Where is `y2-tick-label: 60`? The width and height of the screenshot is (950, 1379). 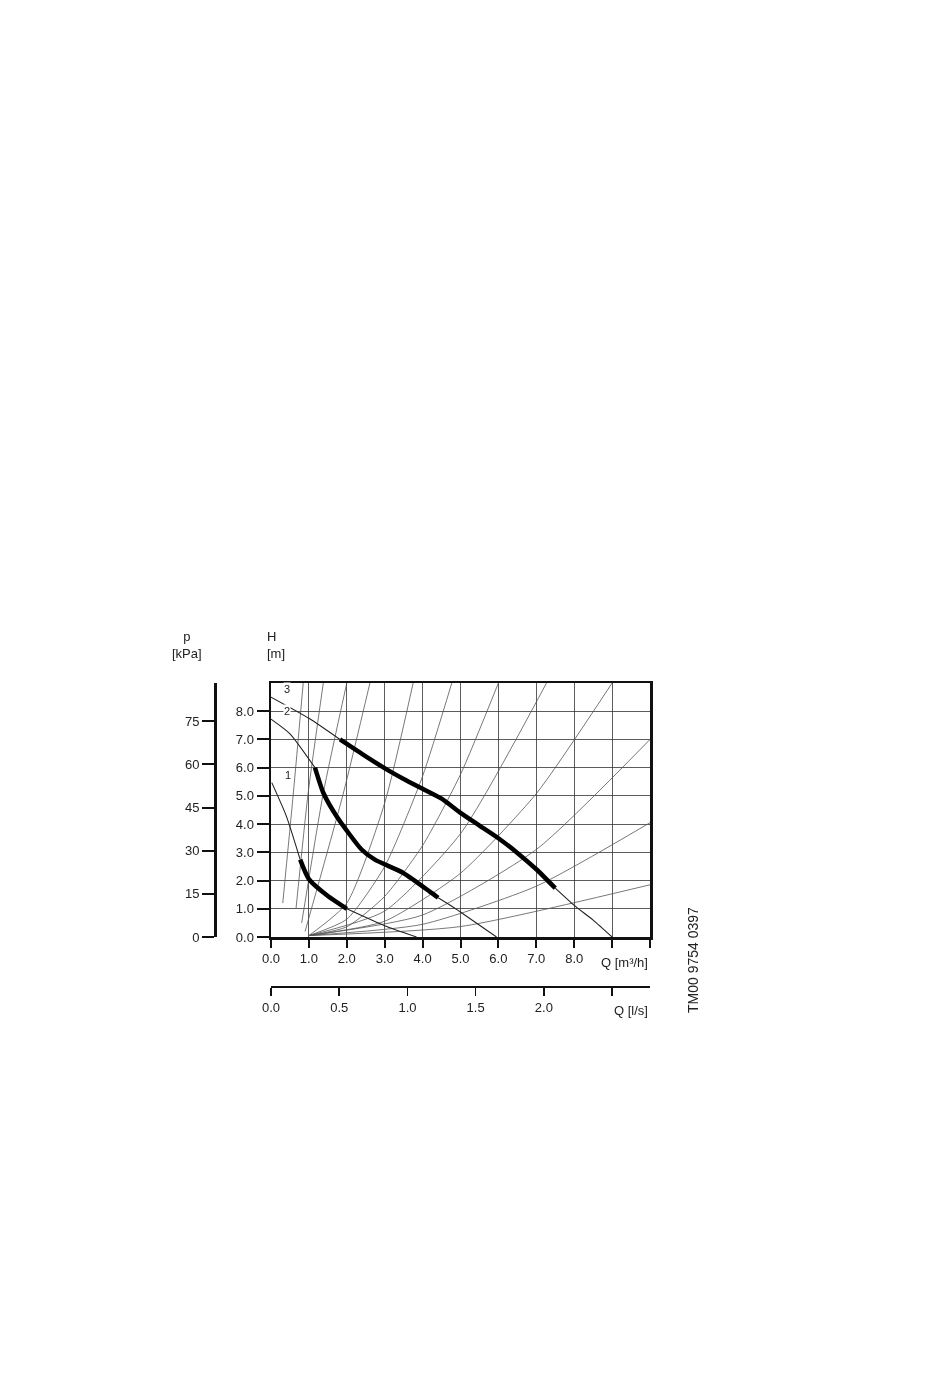
y2-tick-label: 60 is located at coordinates (192, 764).